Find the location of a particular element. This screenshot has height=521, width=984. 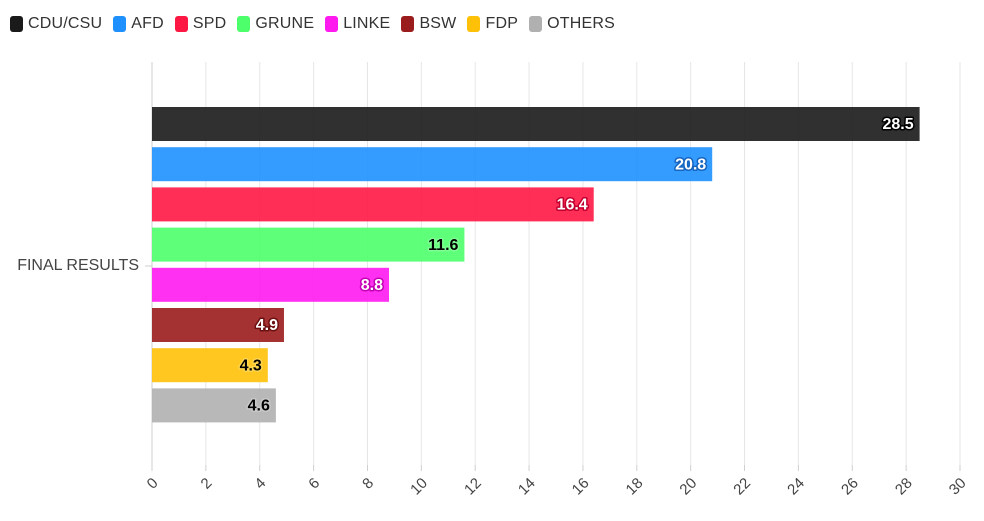

x-tick-label: 28 is located at coordinates (904, 487).